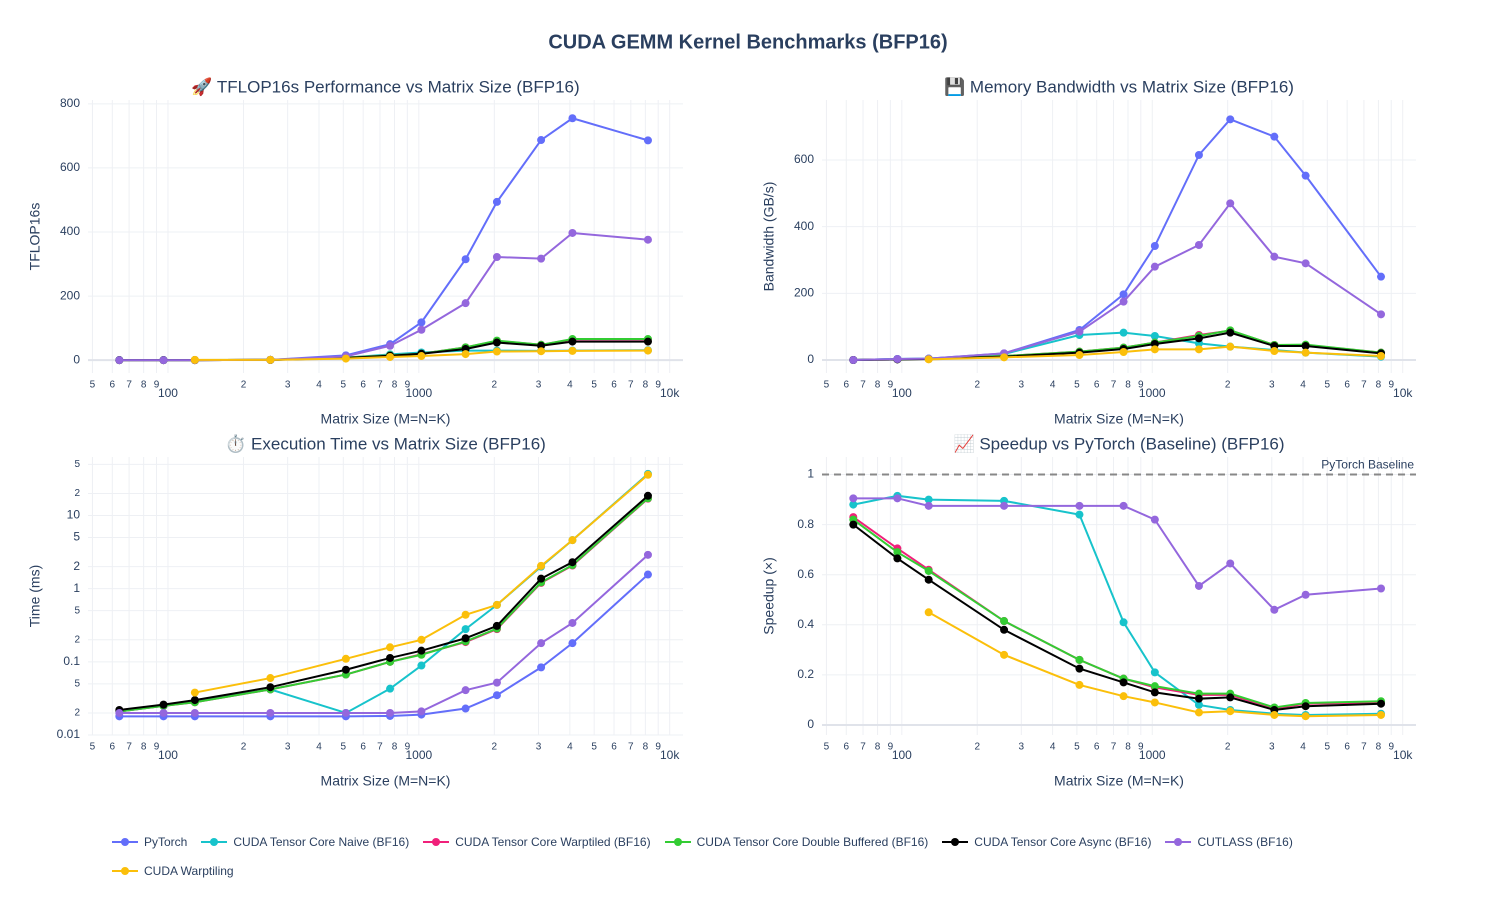 This screenshot has width=1496, height=900. What do you see at coordinates (810, 359) in the screenshot?
I see `y-tick-label: 0` at bounding box center [810, 359].